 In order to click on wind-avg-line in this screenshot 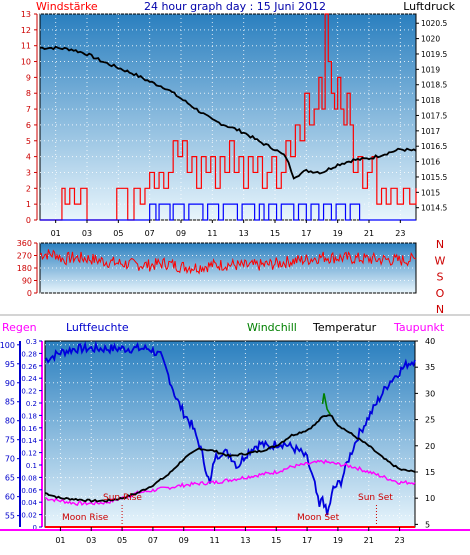, I will do `click(228, 212)`.